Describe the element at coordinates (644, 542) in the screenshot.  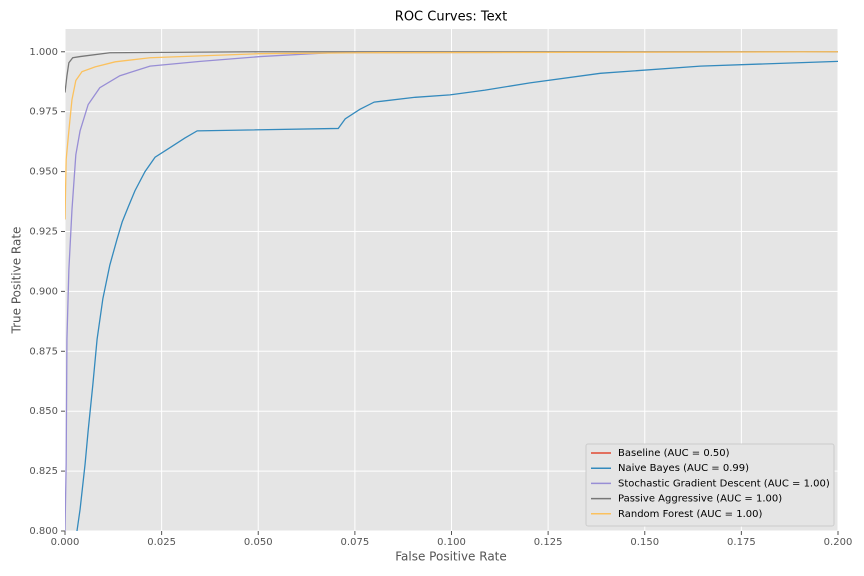
I see `x-tick-label: 0.150` at that location.